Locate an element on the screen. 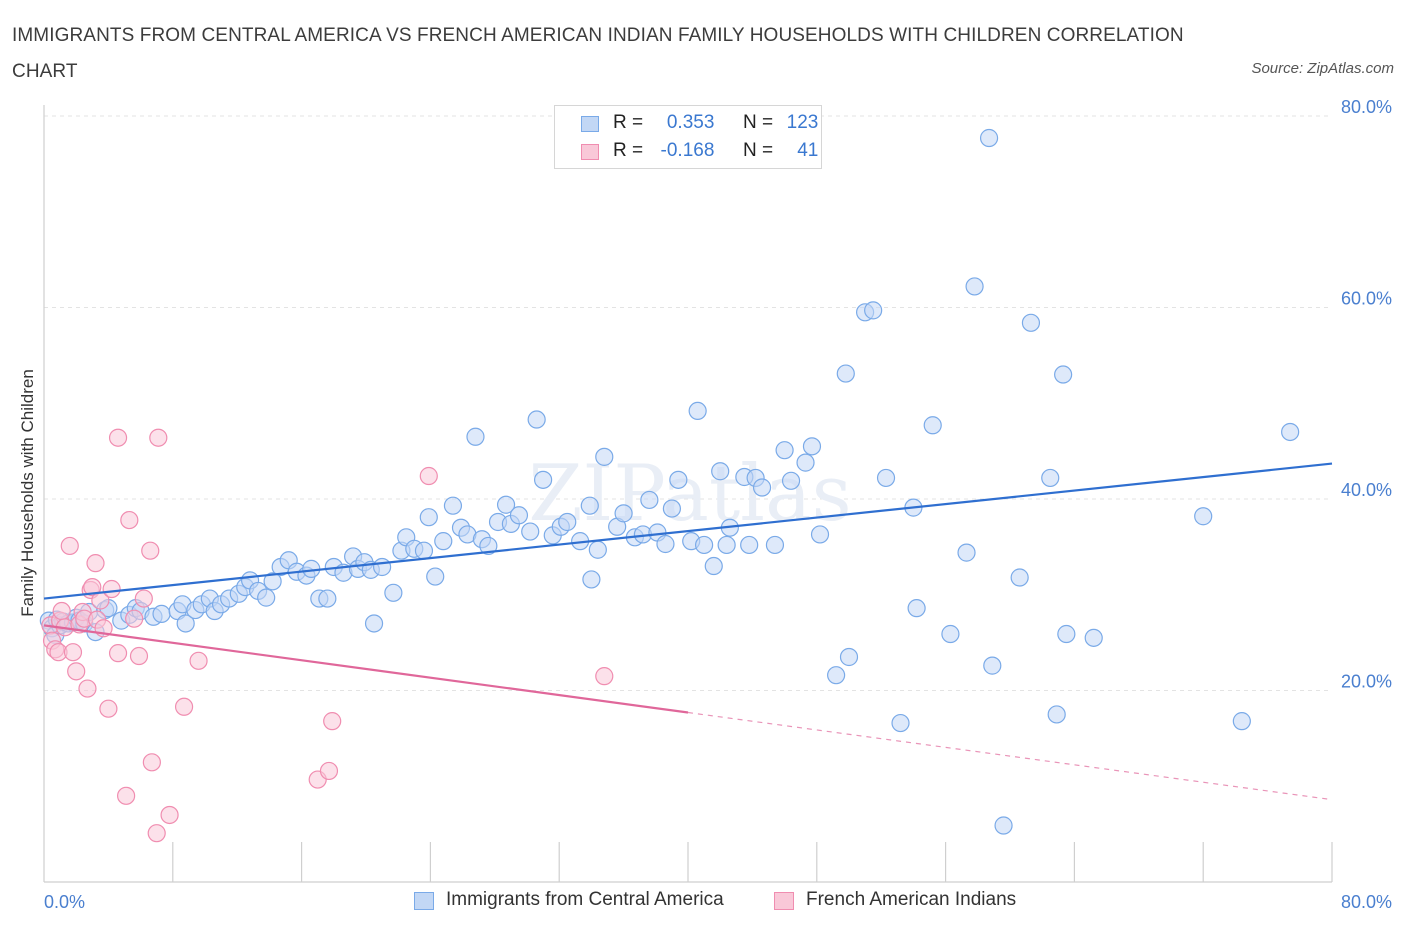 The image size is (1406, 930). trend-line-pink is located at coordinates (366, 669).